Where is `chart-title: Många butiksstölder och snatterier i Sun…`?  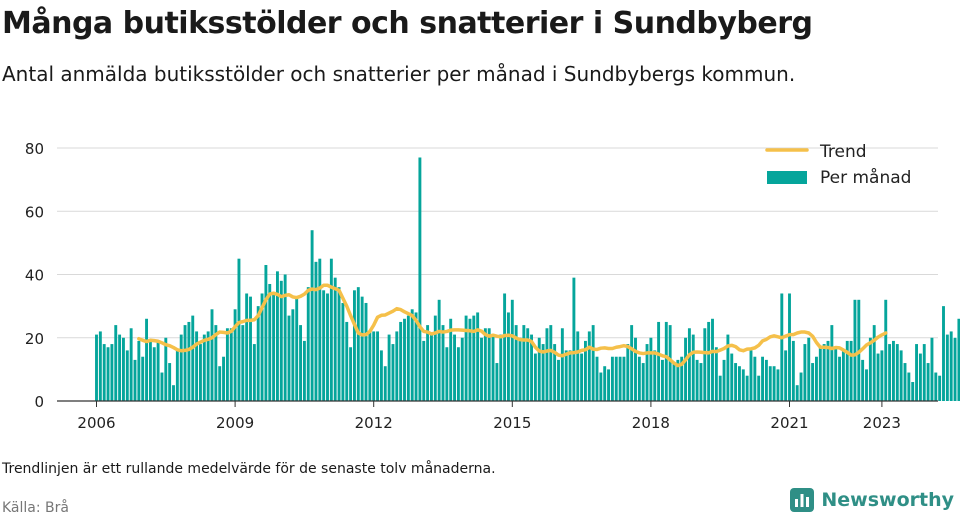
chart-title: Många butiksstölder och snatterier i Sun… is located at coordinates (407, 23).